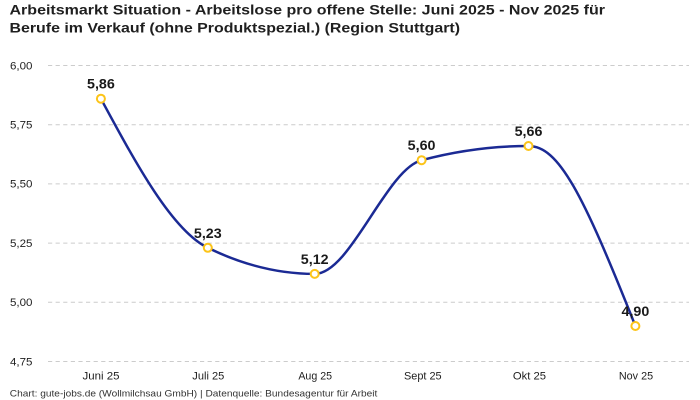  I want to click on svg-text: Okt 25, so click(529, 376).